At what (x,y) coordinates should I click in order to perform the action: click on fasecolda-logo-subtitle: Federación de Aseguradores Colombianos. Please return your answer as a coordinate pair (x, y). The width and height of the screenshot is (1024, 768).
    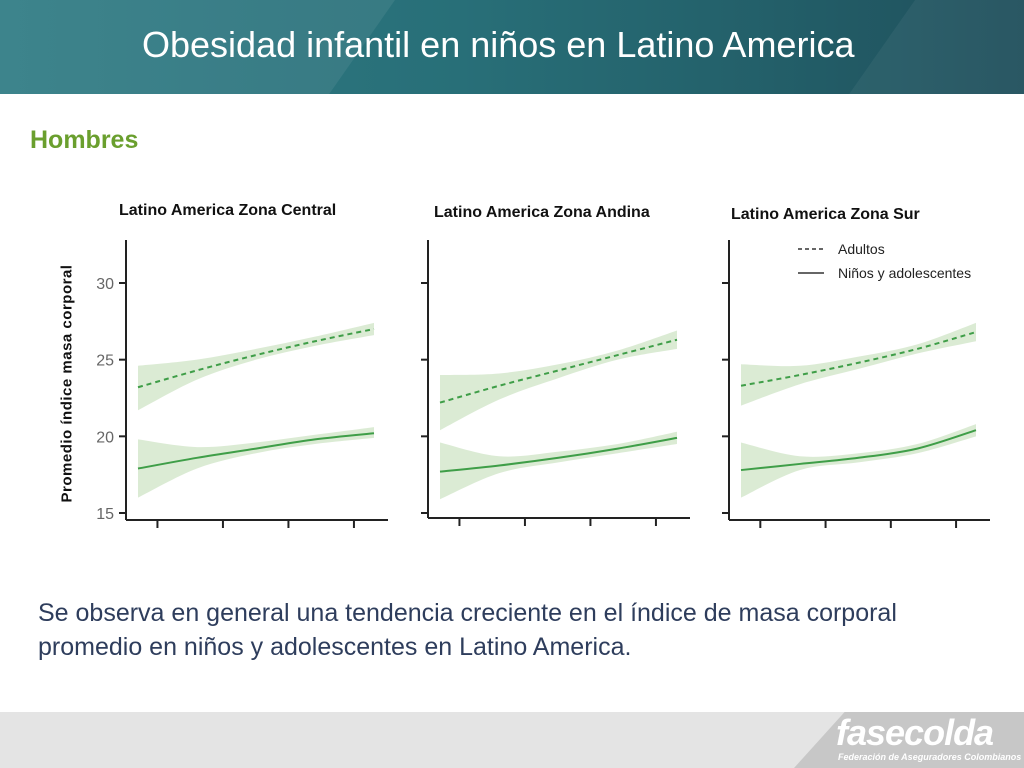
    Looking at the image, I should click on (930, 757).